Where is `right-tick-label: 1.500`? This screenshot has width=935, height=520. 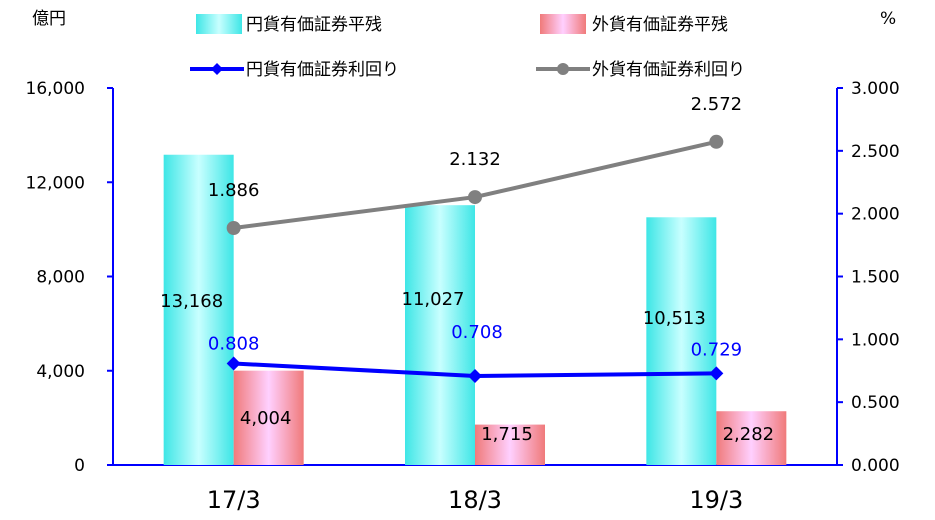 right-tick-label: 1.500 is located at coordinates (875, 278).